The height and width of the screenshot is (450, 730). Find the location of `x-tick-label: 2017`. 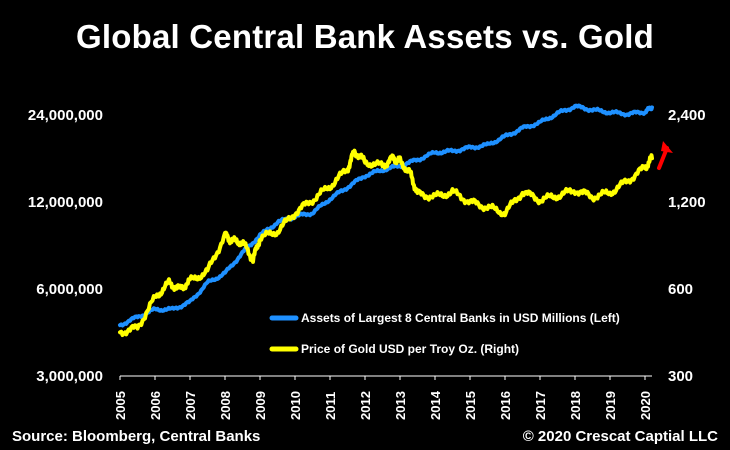

x-tick-label: 2017 is located at coordinates (540, 405).